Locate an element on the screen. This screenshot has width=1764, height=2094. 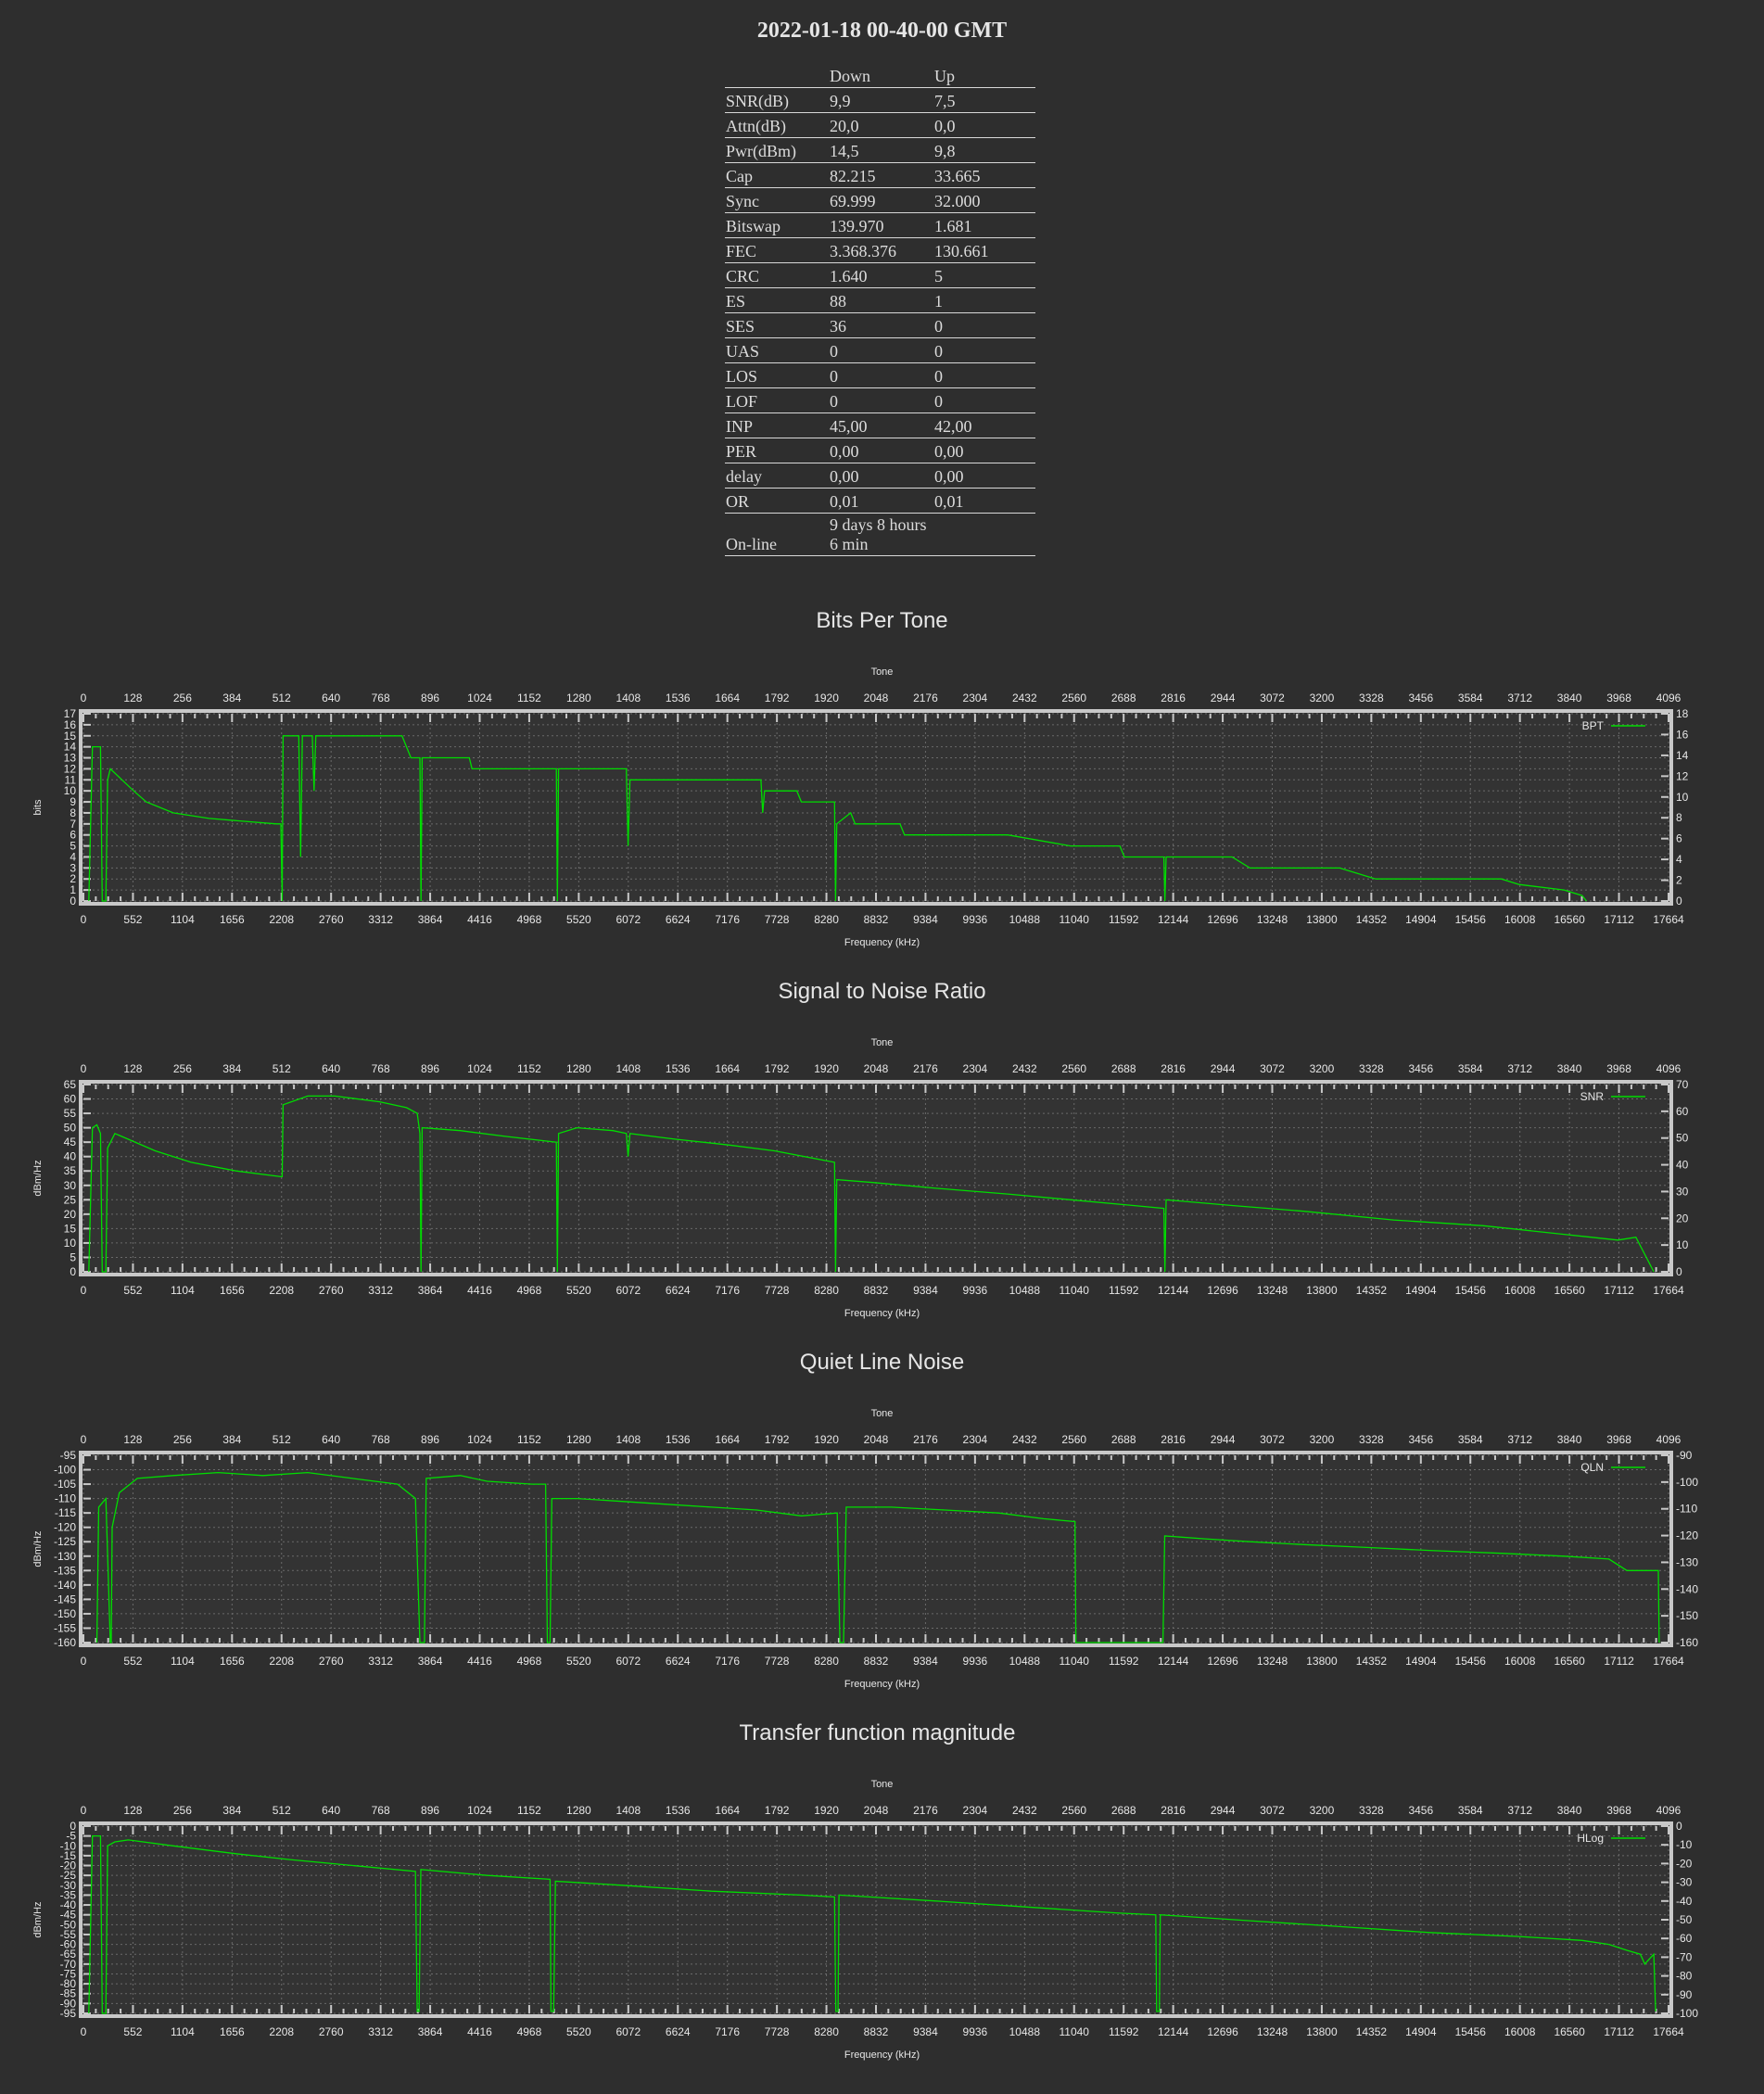
x-tick-label: 1104 is located at coordinates (183, 2031).